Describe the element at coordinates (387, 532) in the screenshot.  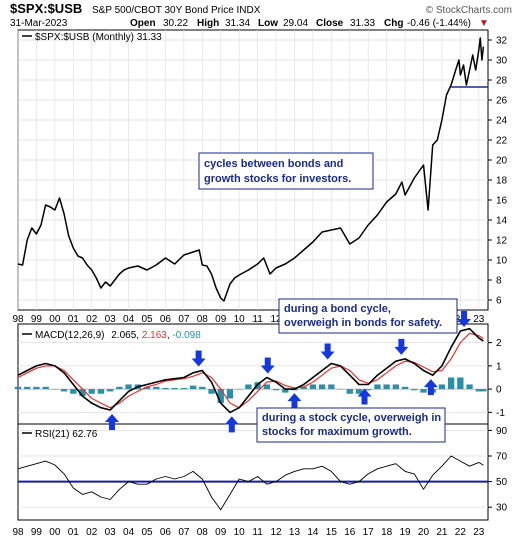
I see `x-tick-label: 18` at that location.